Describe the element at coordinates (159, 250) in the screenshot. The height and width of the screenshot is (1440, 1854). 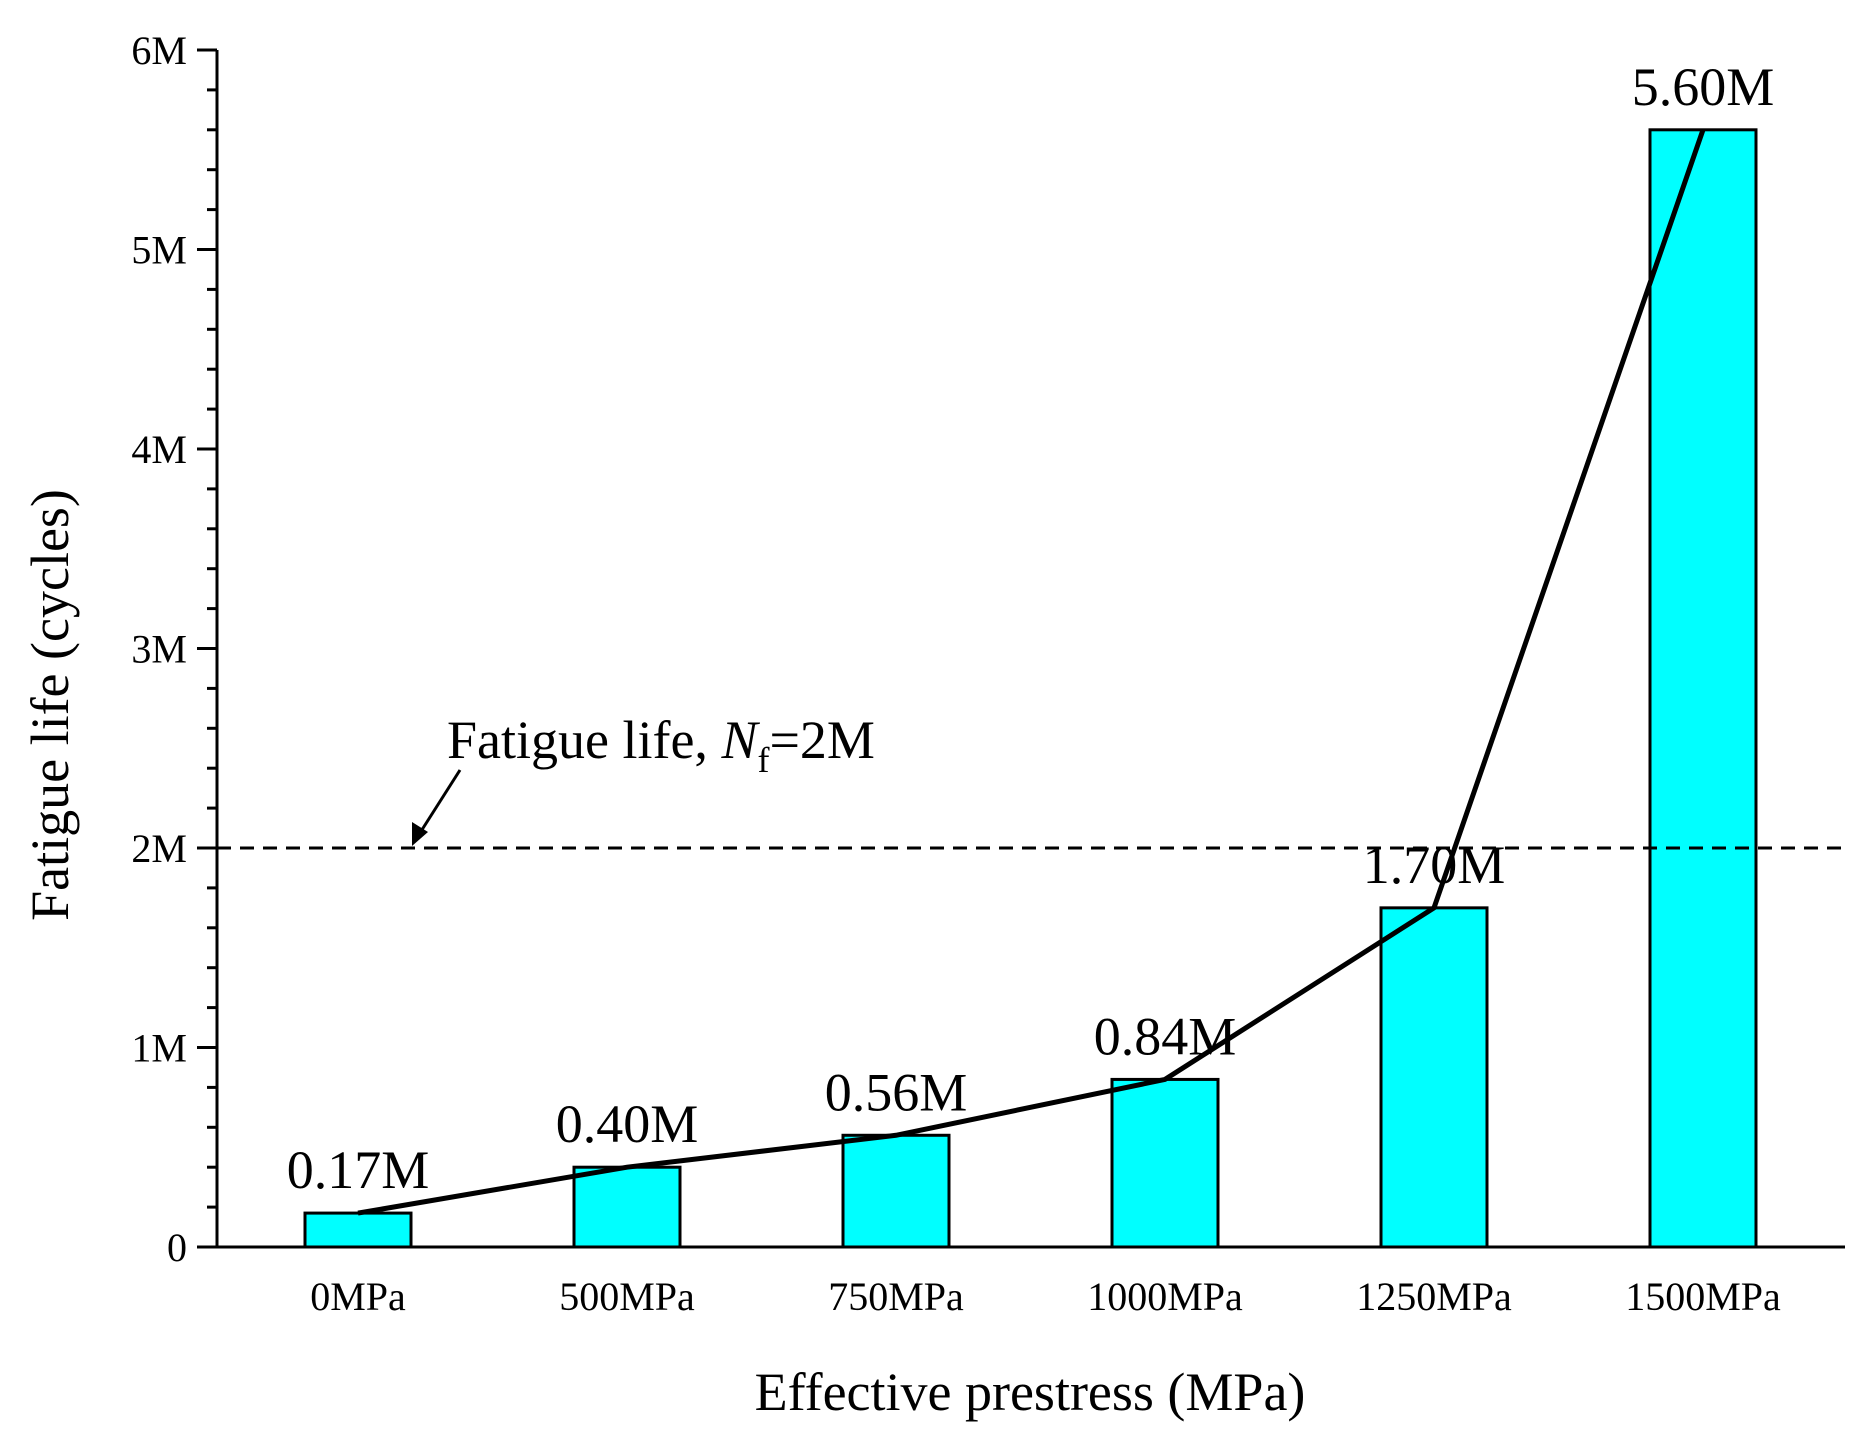
I see `y-tick-label: 5M` at that location.